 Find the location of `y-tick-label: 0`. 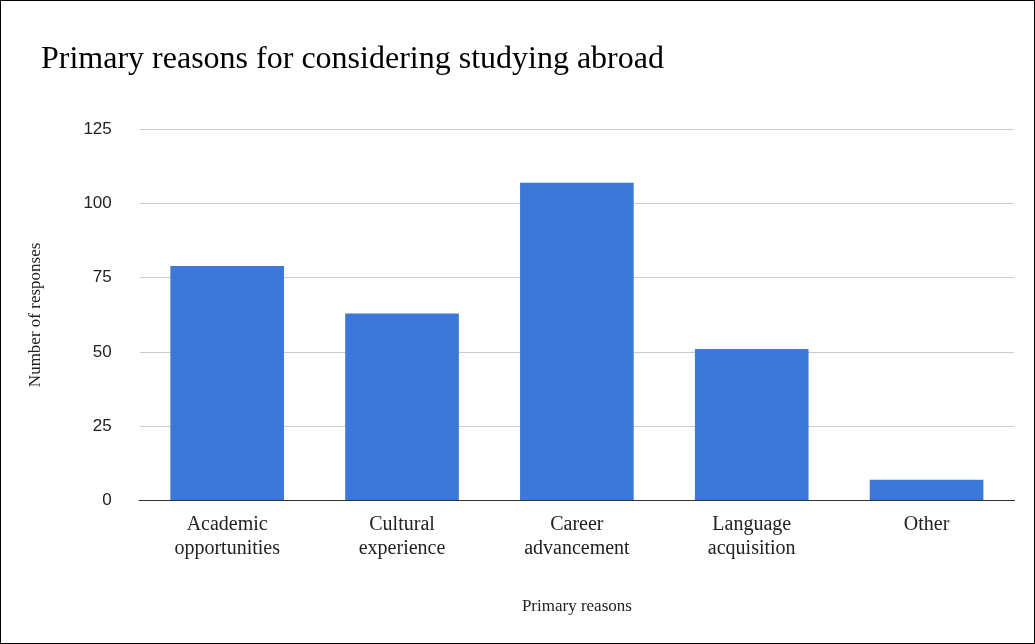

y-tick-label: 0 is located at coordinates (107, 500).